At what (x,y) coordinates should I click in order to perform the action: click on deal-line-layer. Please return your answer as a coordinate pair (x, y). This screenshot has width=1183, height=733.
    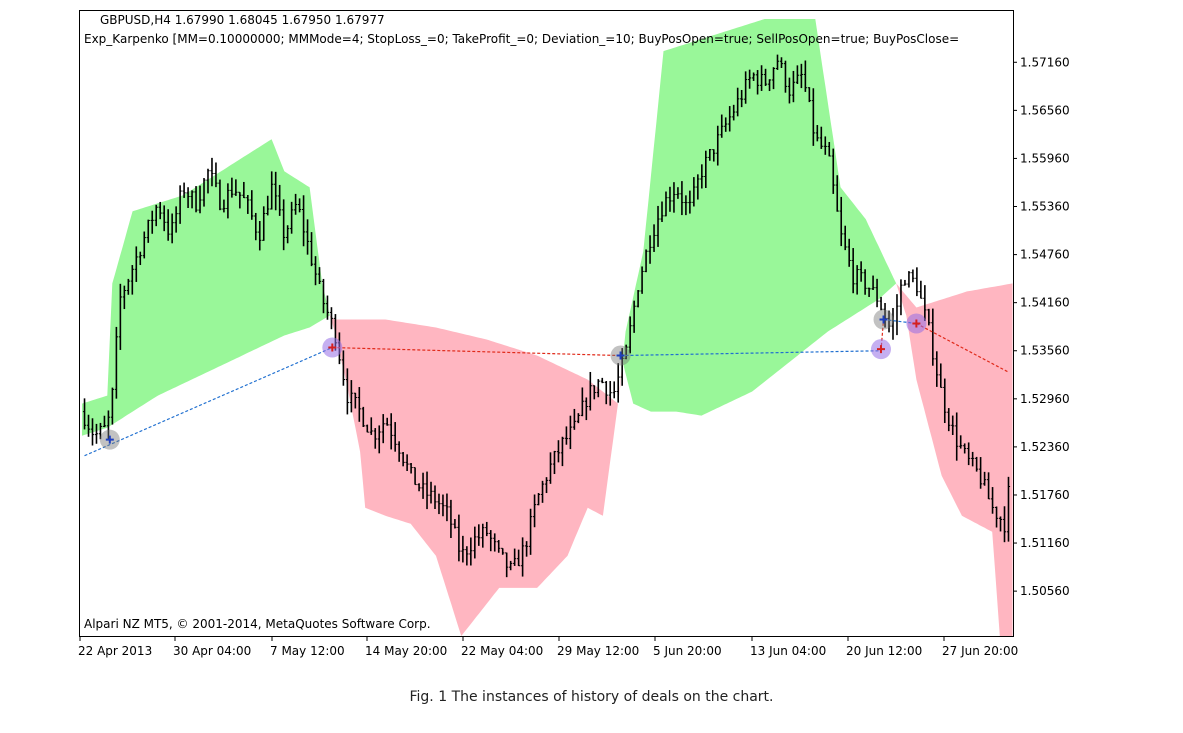
    Looking at the image, I should click on (546, 387).